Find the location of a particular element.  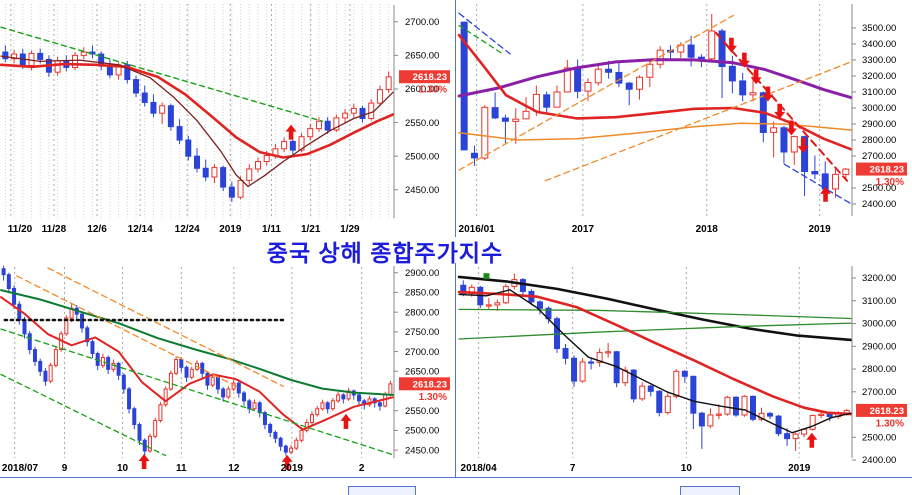

ma-60-green-line is located at coordinates (197, 342).